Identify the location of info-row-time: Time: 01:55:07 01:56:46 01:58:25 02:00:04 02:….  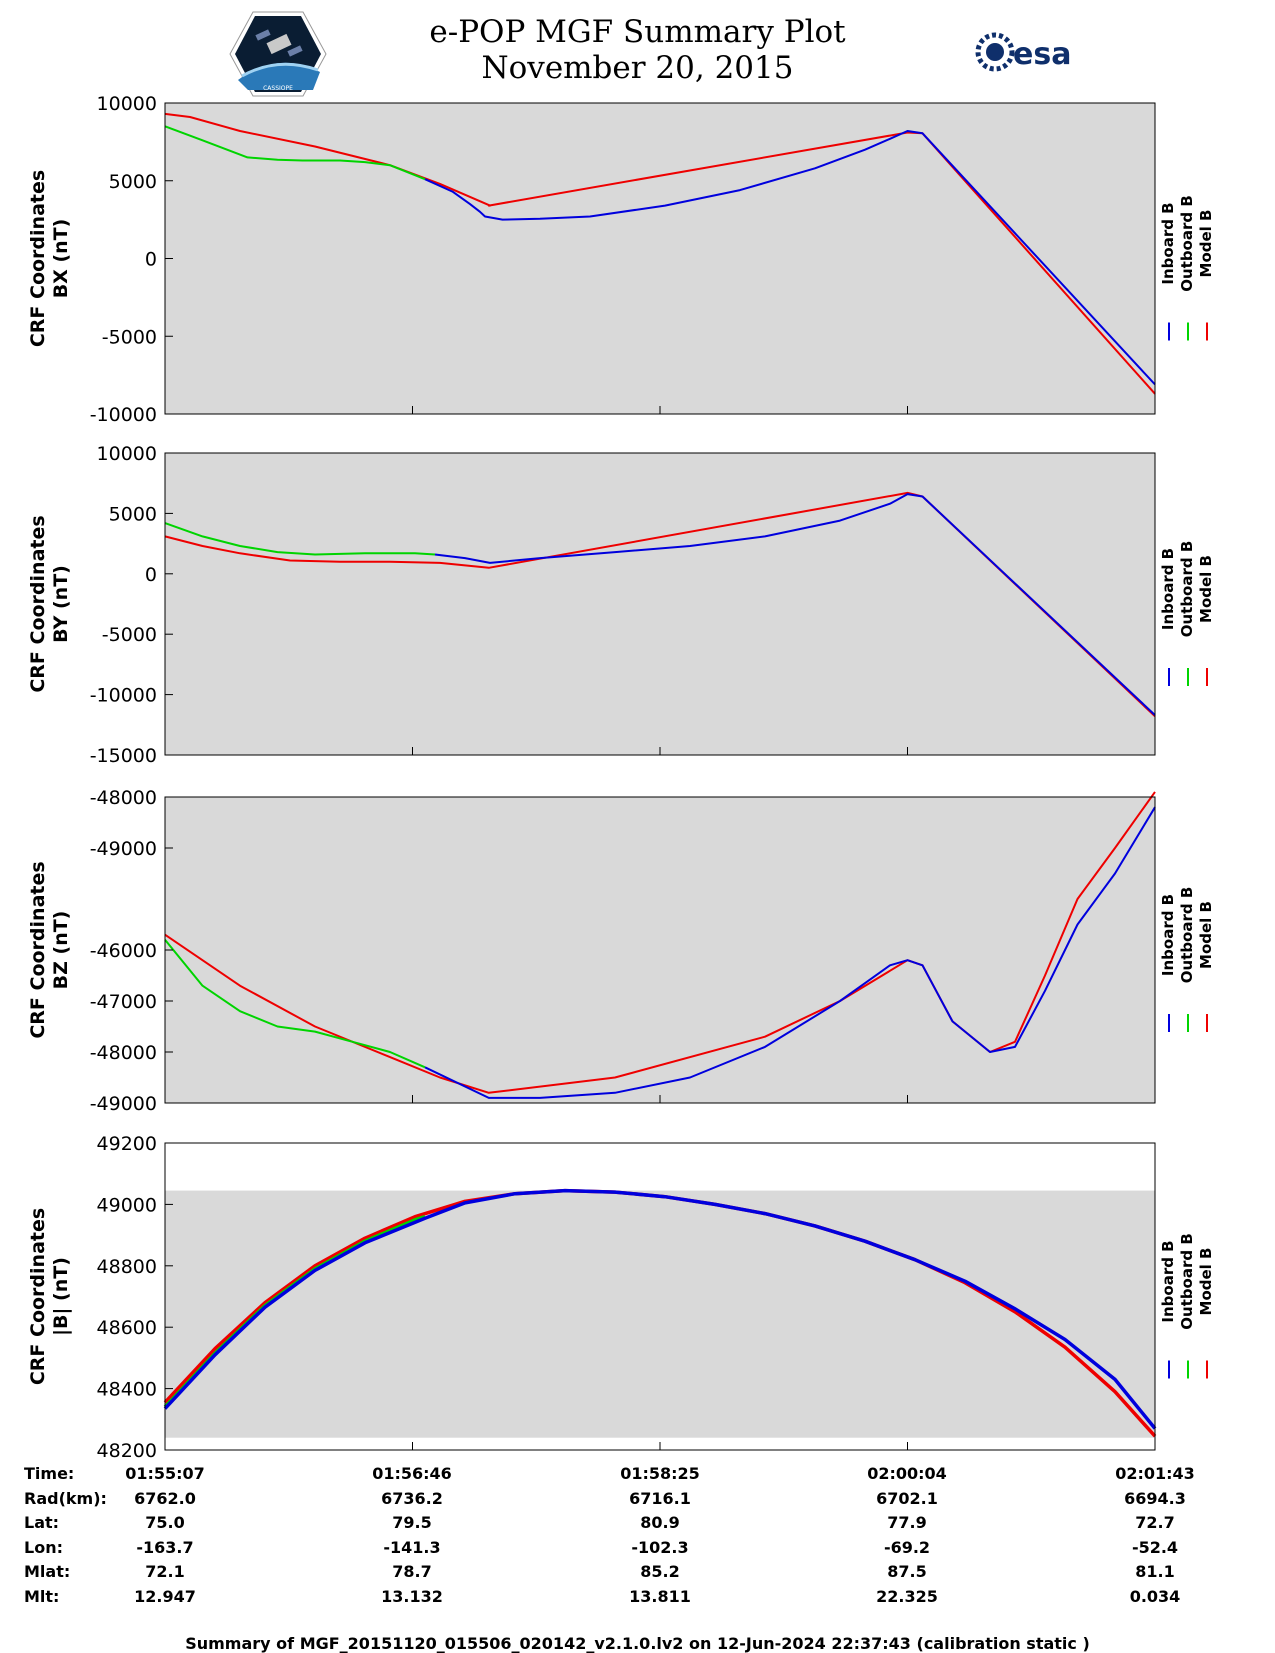
(637, 1476).